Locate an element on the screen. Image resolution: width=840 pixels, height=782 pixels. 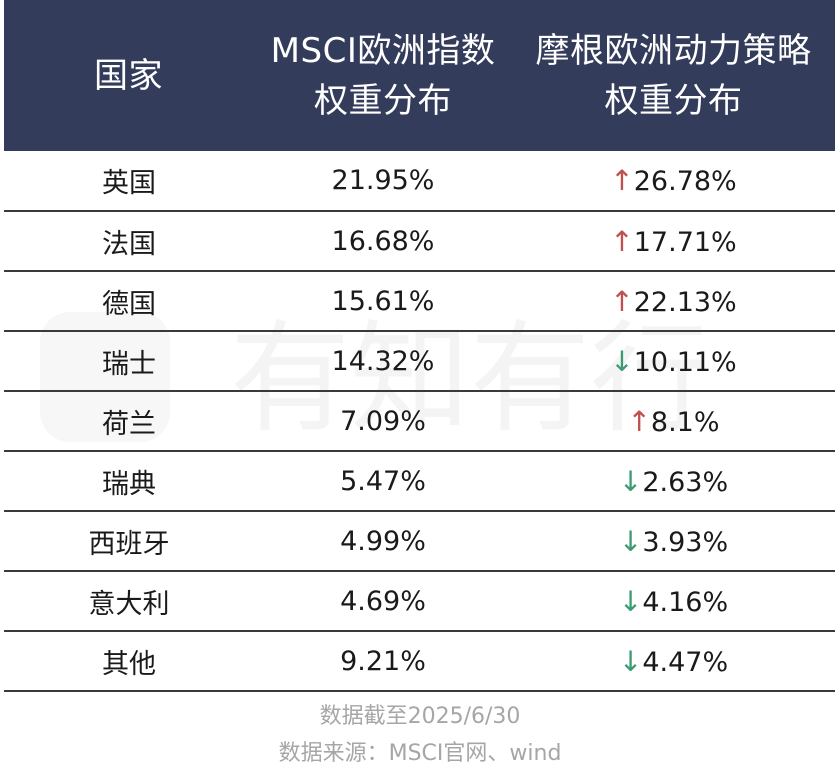
jpm-weight-value: 17.71% is located at coordinates (685, 242).